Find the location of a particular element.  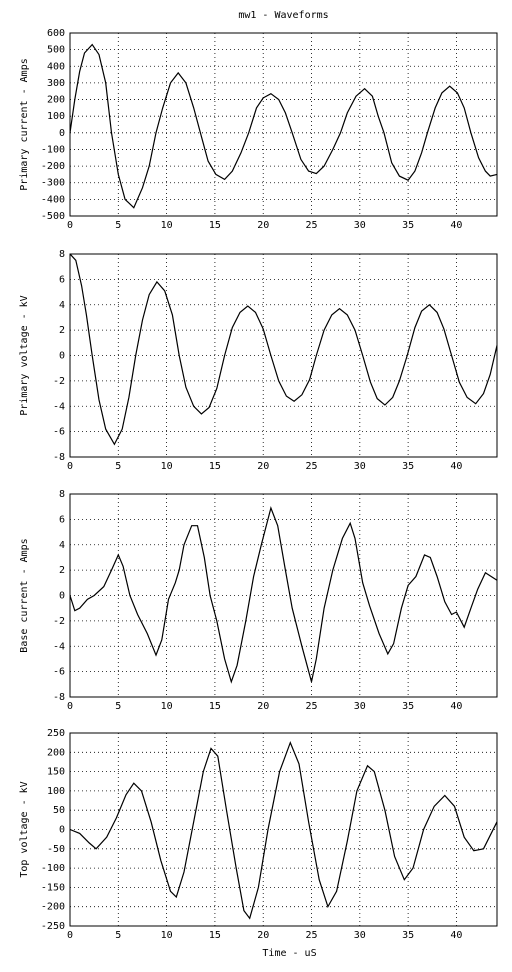

y-tick-label: 400 is located at coordinates (56, 66).